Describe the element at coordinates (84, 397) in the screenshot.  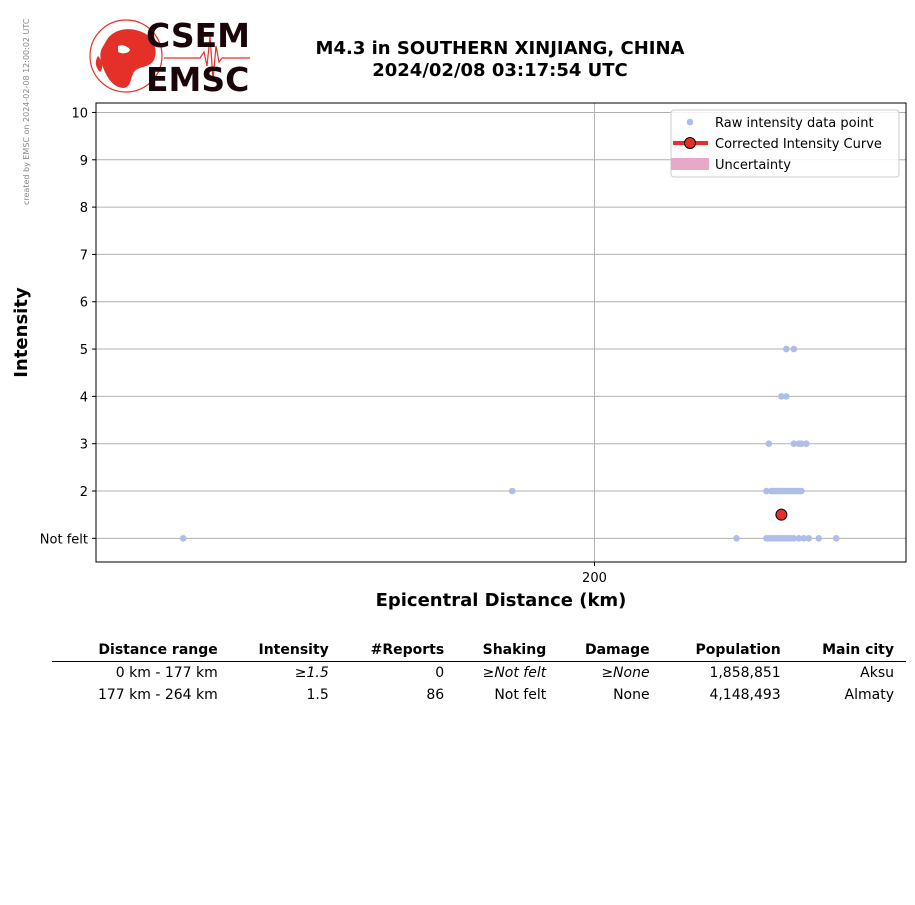
I see `y-tick-label: 4` at that location.